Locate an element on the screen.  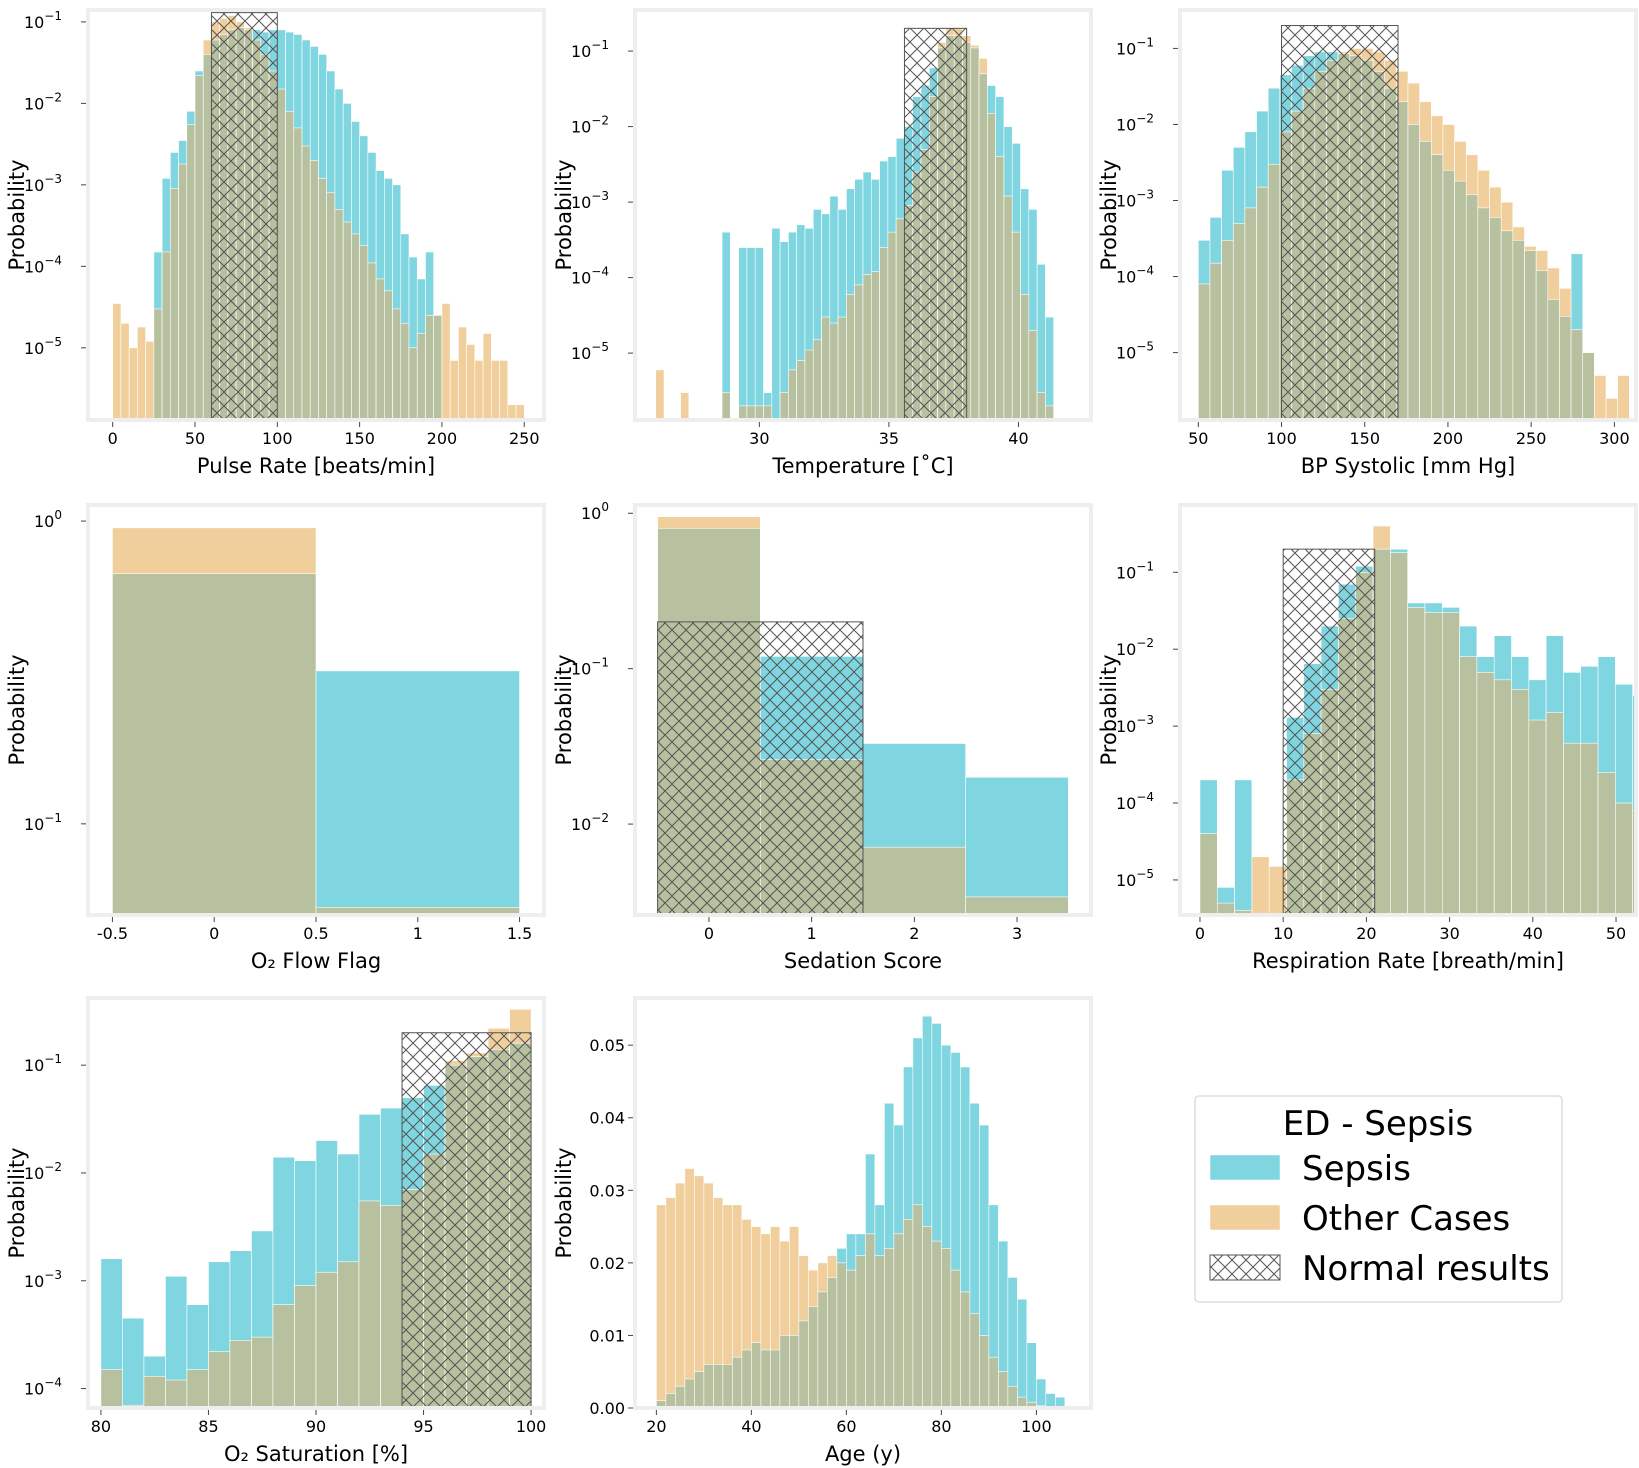
x-tick-label: 100 is located at coordinates (531, 1426).